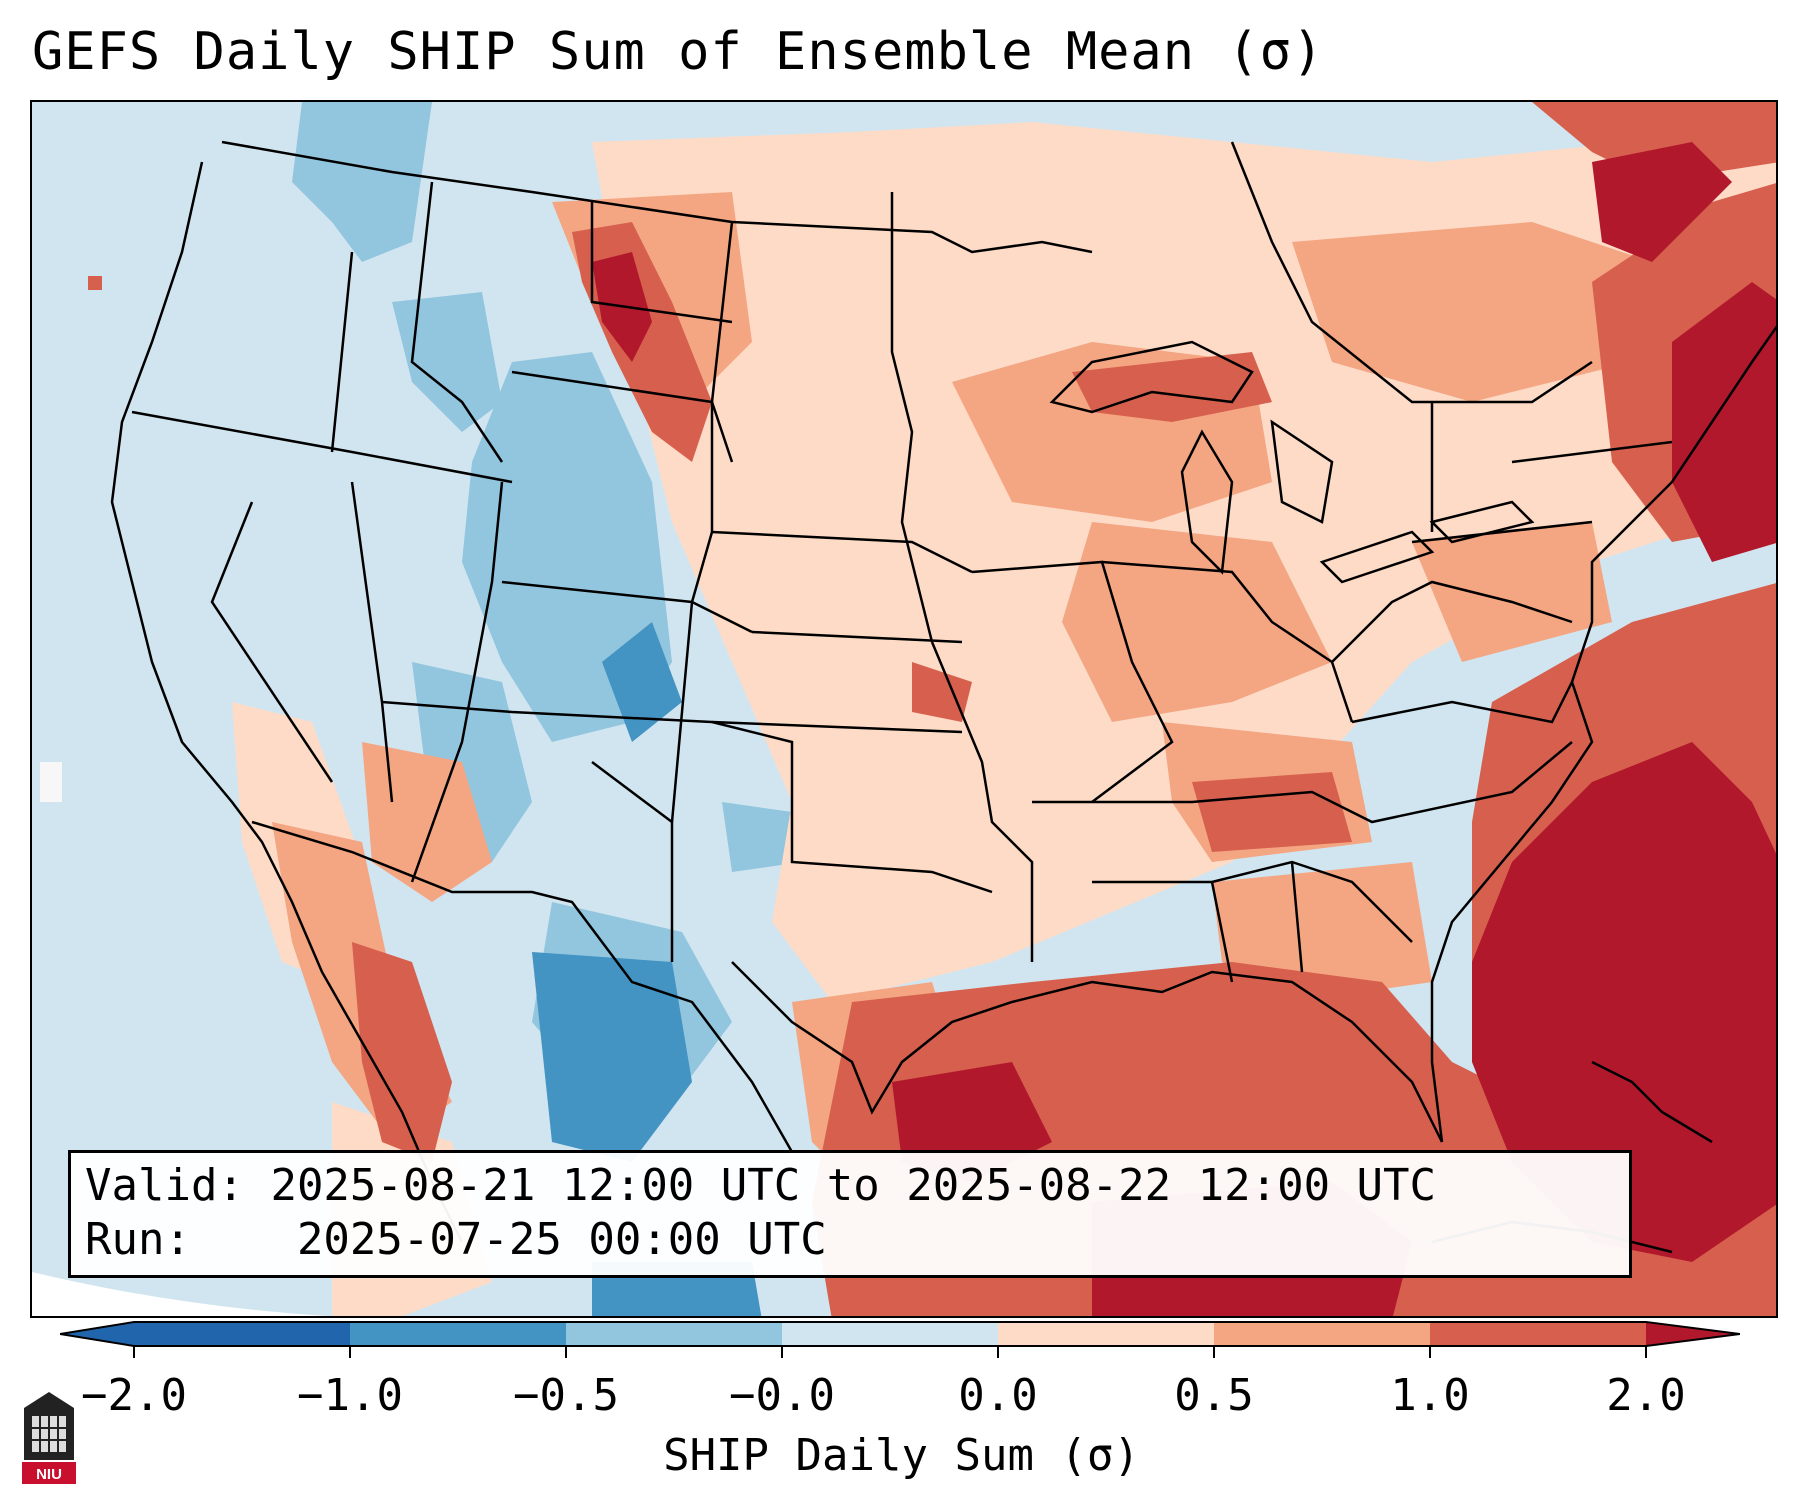  I want to click on colorbar-tick-label: −1.0, so click(350, 1395).